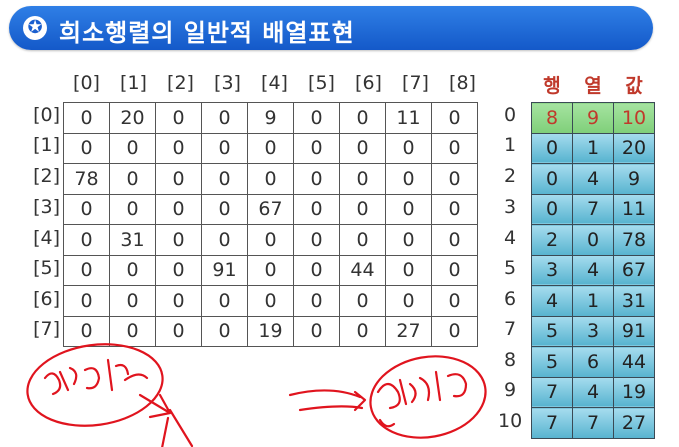 The width and height of the screenshot is (679, 447). Describe the element at coordinates (227, 83) in the screenshot. I see `matrix-col-label: [3]` at that location.